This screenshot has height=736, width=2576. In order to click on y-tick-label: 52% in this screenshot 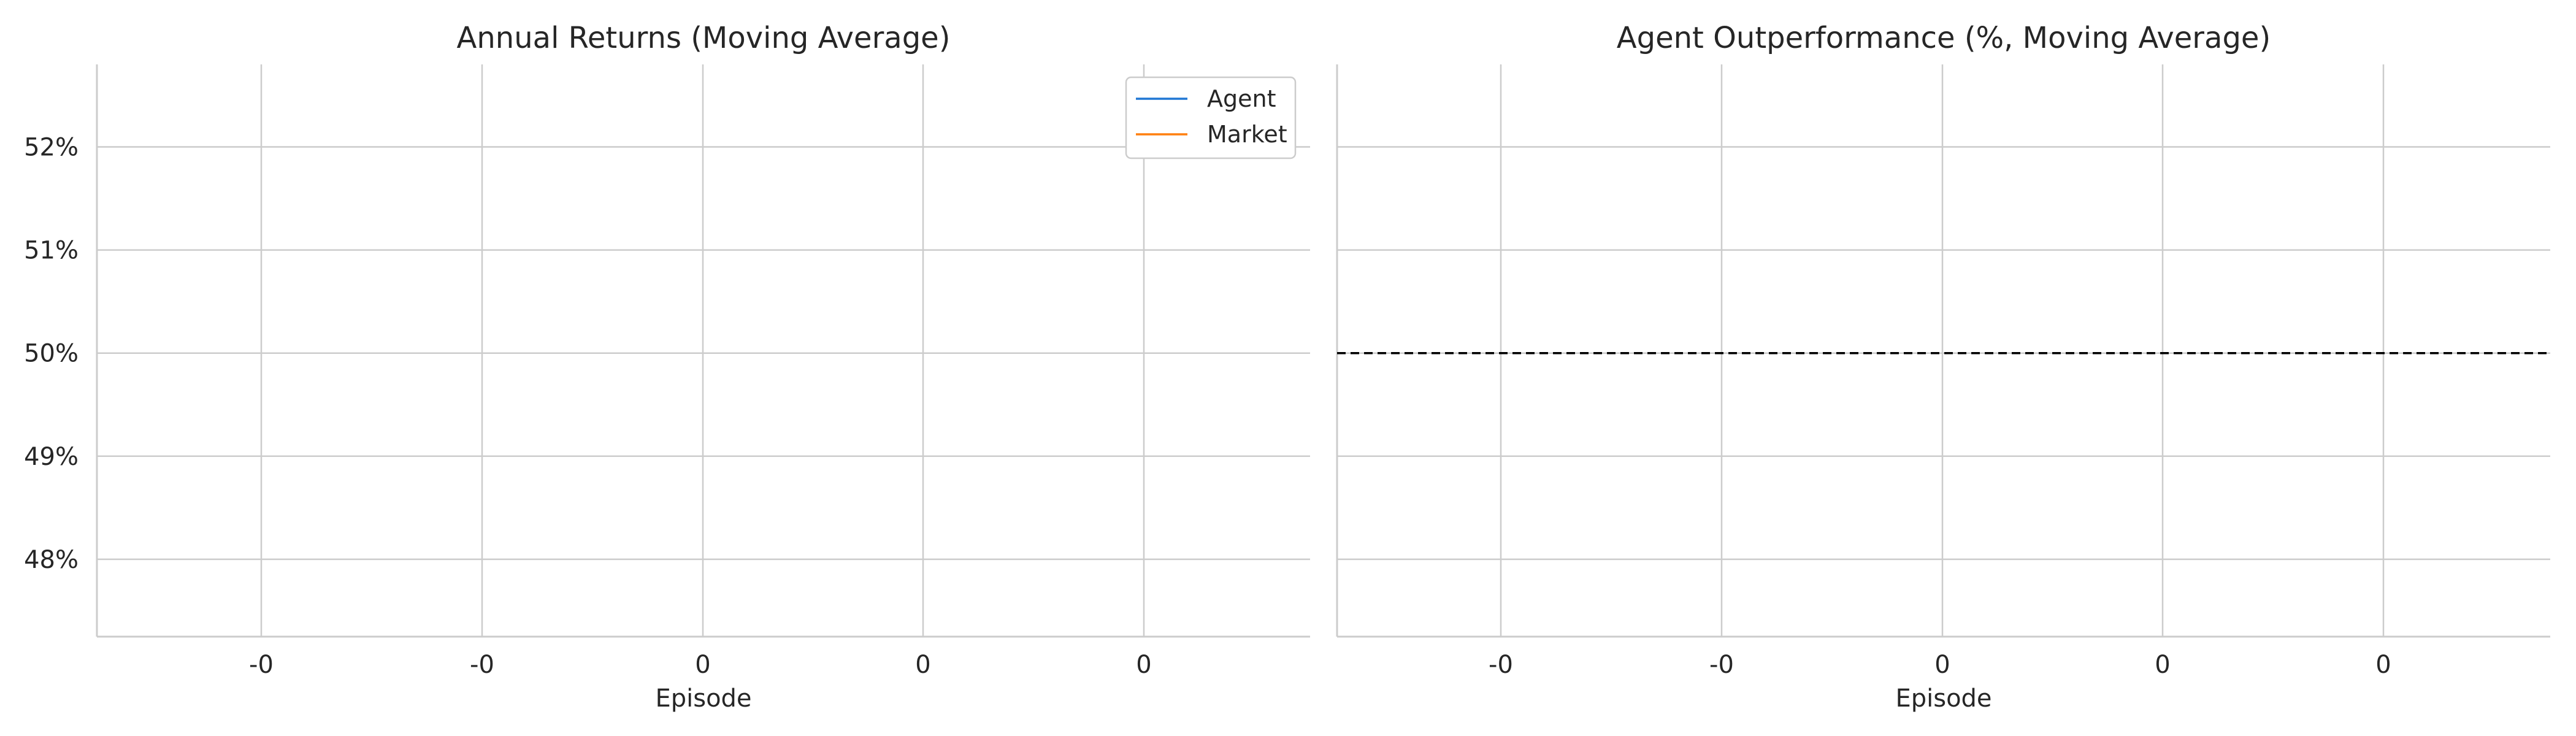, I will do `click(51, 147)`.